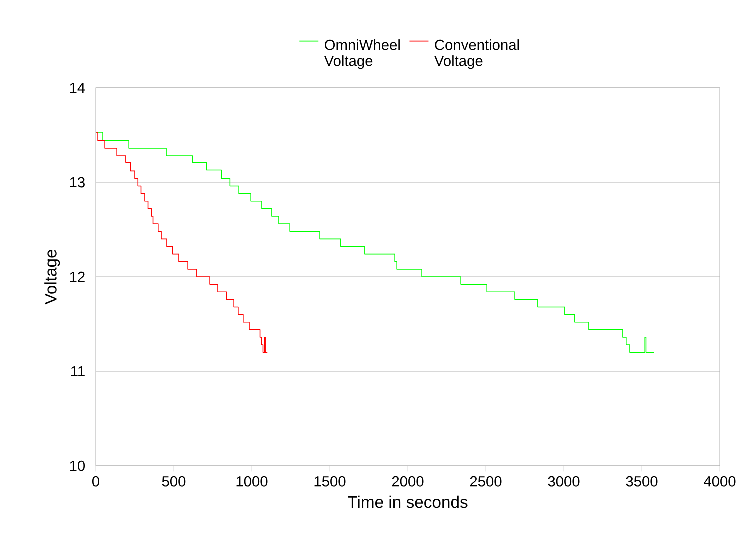  What do you see at coordinates (564, 481) in the screenshot?
I see `x-tick-label: 3000` at bounding box center [564, 481].